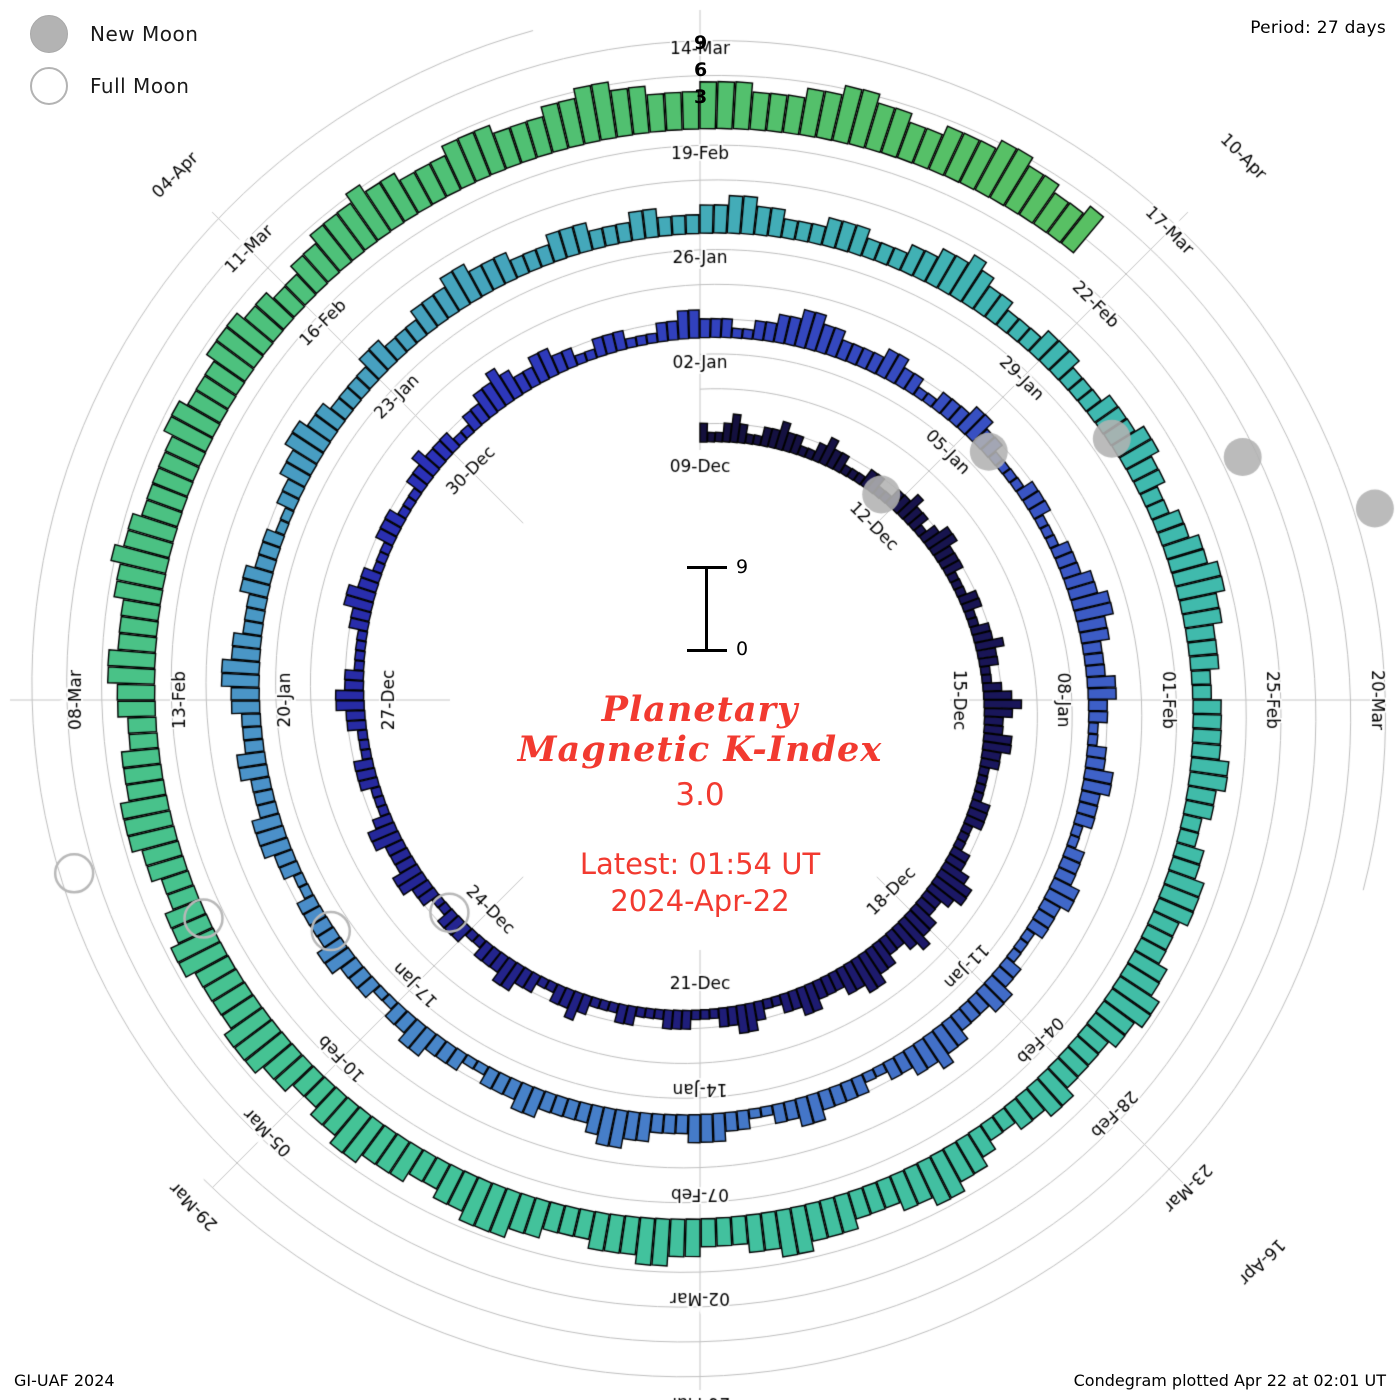  I want to click on period-note: Period: 27 days, so click(1318, 28).